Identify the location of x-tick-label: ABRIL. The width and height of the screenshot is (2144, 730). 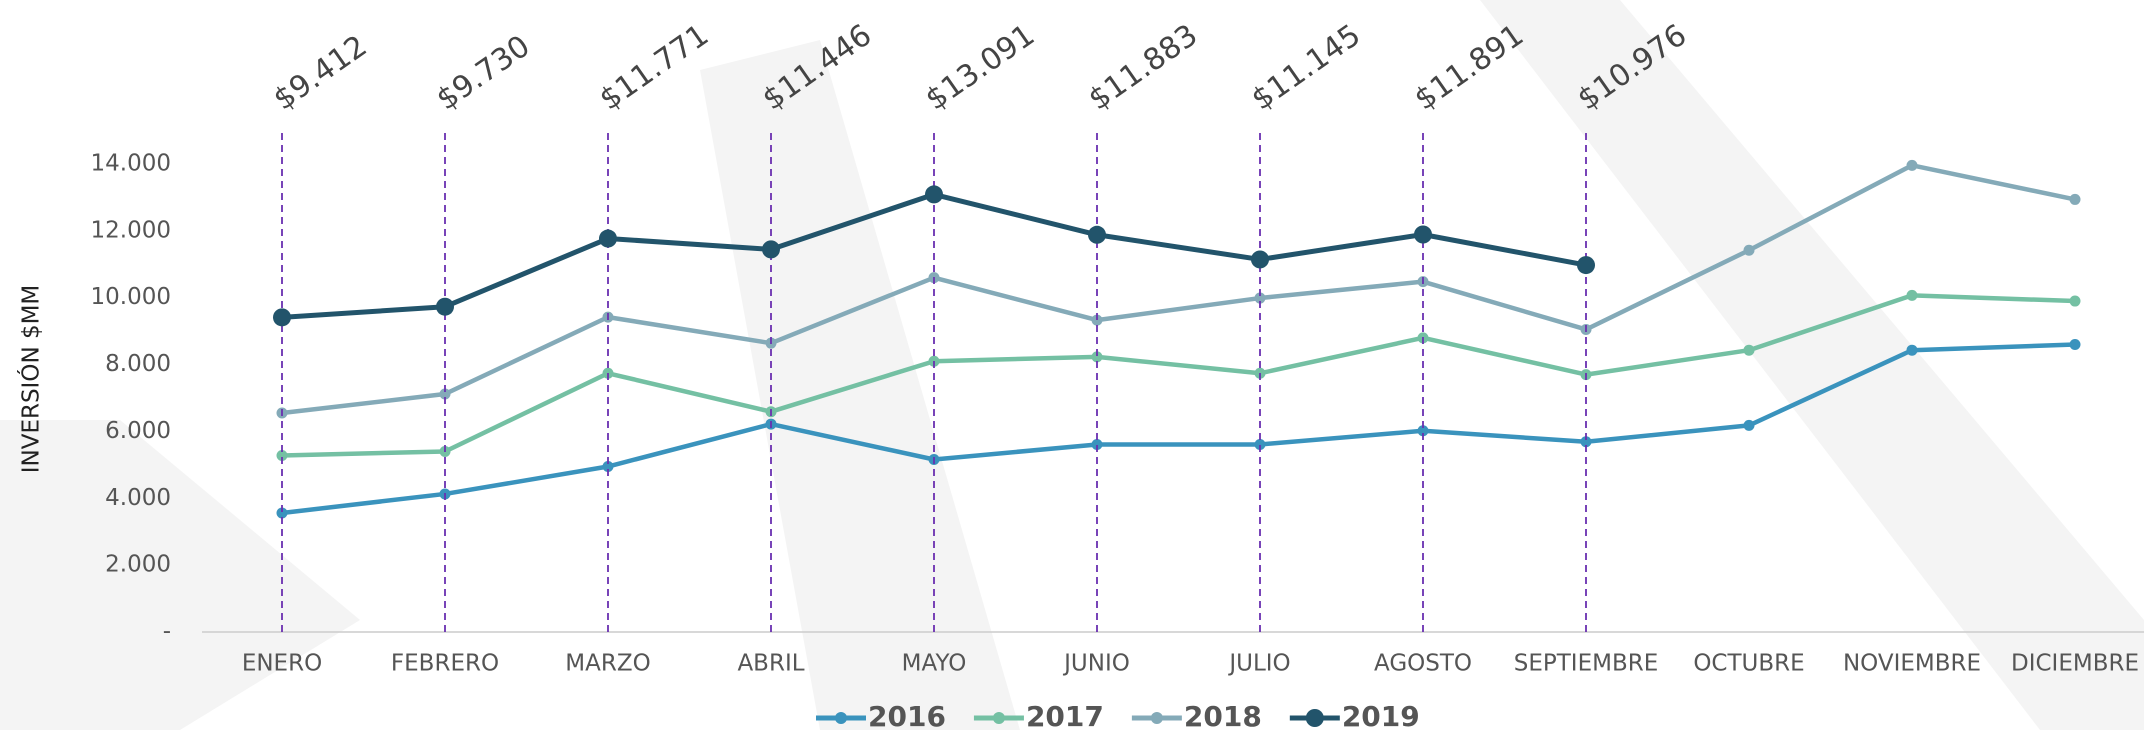
(770, 664).